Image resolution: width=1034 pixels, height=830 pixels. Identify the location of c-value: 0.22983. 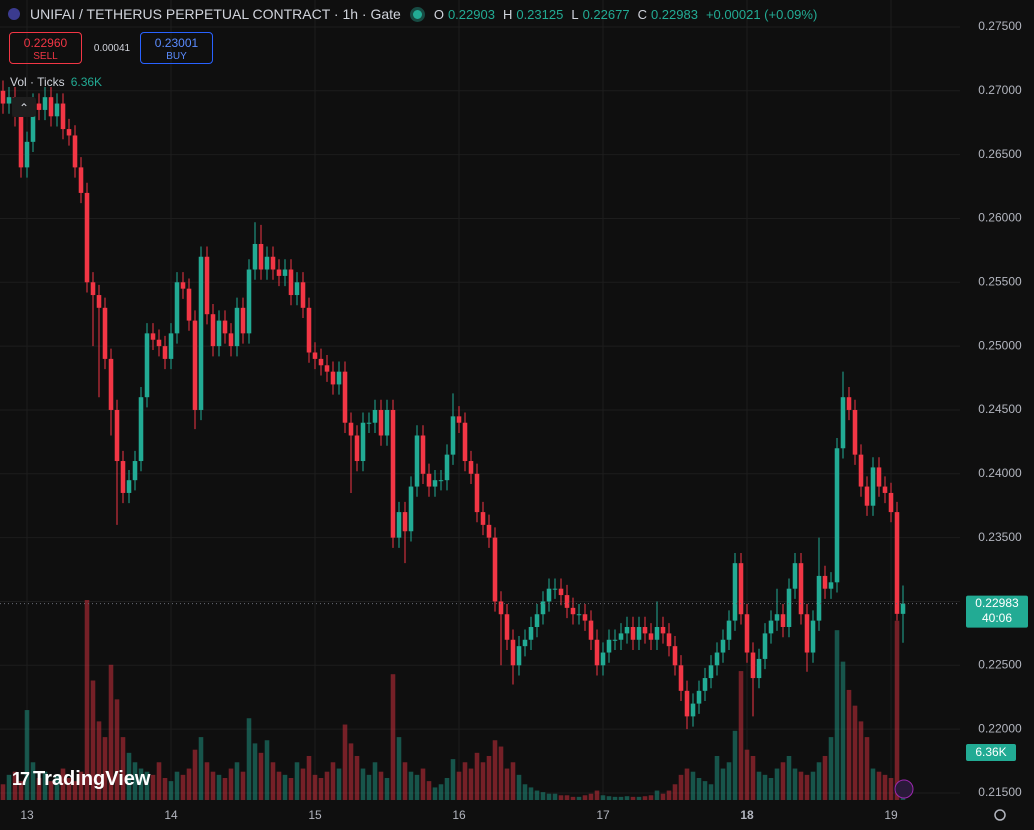
(674, 14).